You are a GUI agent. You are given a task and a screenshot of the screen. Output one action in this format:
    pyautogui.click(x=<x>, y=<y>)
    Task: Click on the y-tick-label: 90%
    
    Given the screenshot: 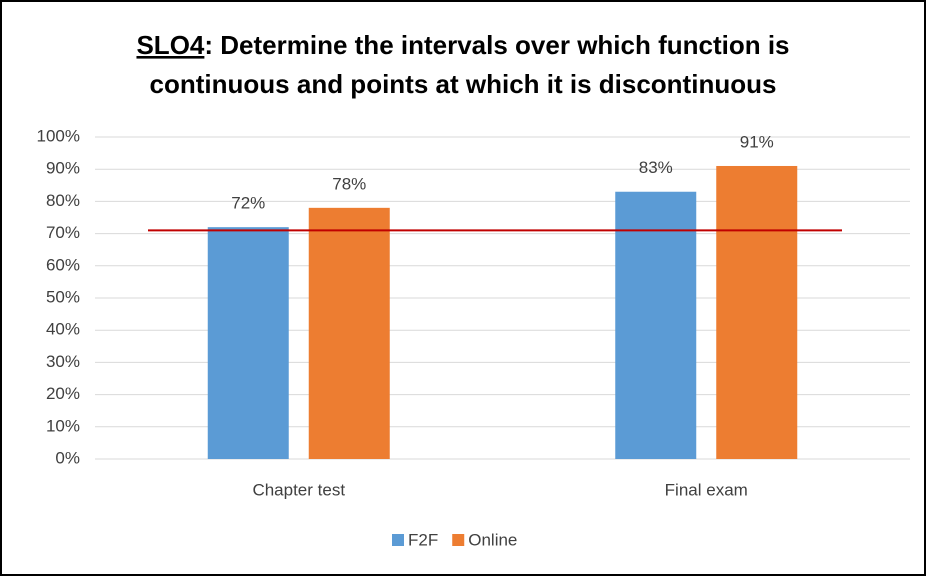 What is the action you would take?
    pyautogui.click(x=63, y=168)
    